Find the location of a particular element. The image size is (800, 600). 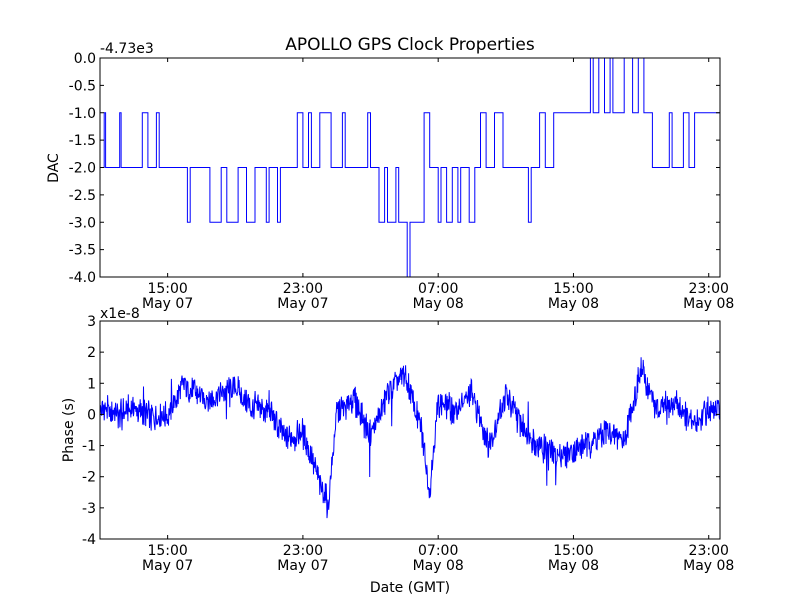

dac-x-tick-time: 07:00 is located at coordinates (438, 289).